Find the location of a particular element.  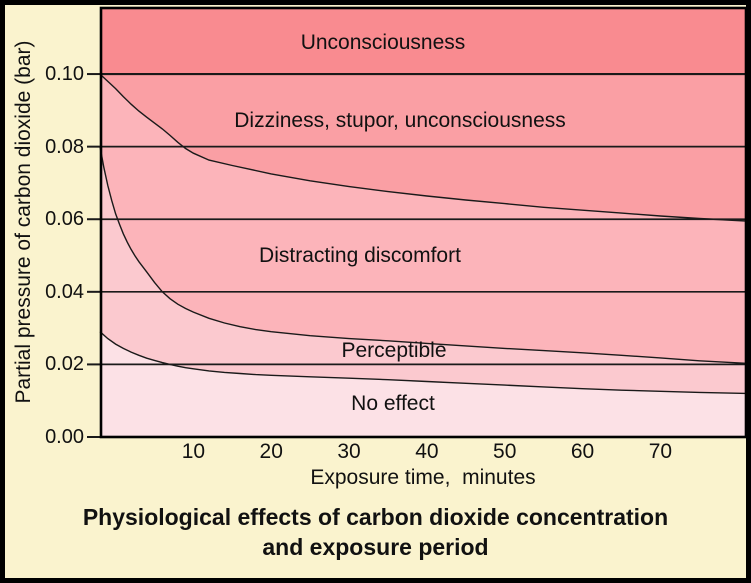

x-axis-title: Exposure time, minutes is located at coordinates (423, 477).